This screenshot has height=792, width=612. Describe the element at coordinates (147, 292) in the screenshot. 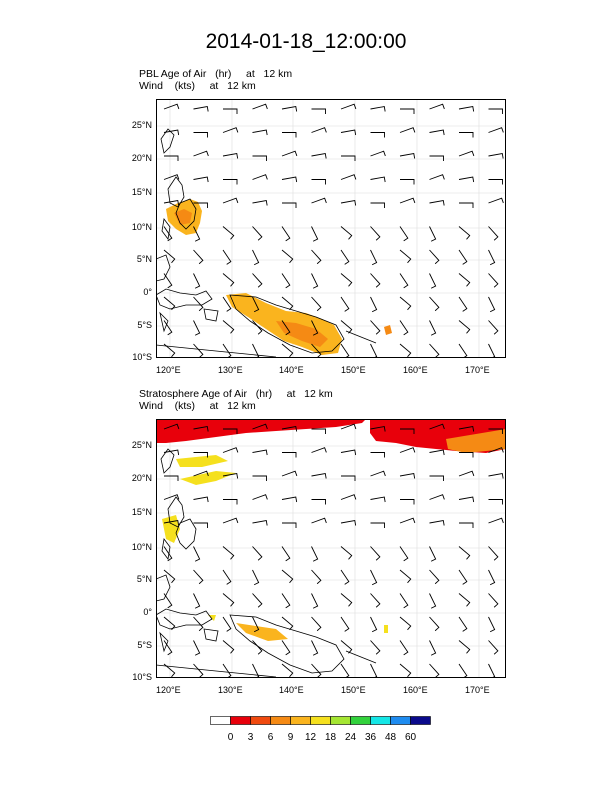

I see `lat-tick-label: 0°` at that location.